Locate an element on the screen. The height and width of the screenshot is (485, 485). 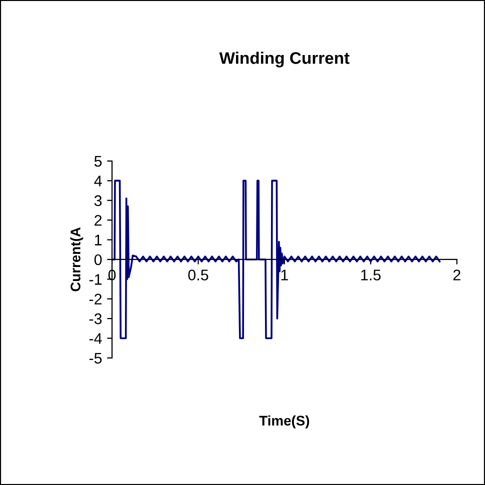
y-tick-label: 5 is located at coordinates (98, 161).